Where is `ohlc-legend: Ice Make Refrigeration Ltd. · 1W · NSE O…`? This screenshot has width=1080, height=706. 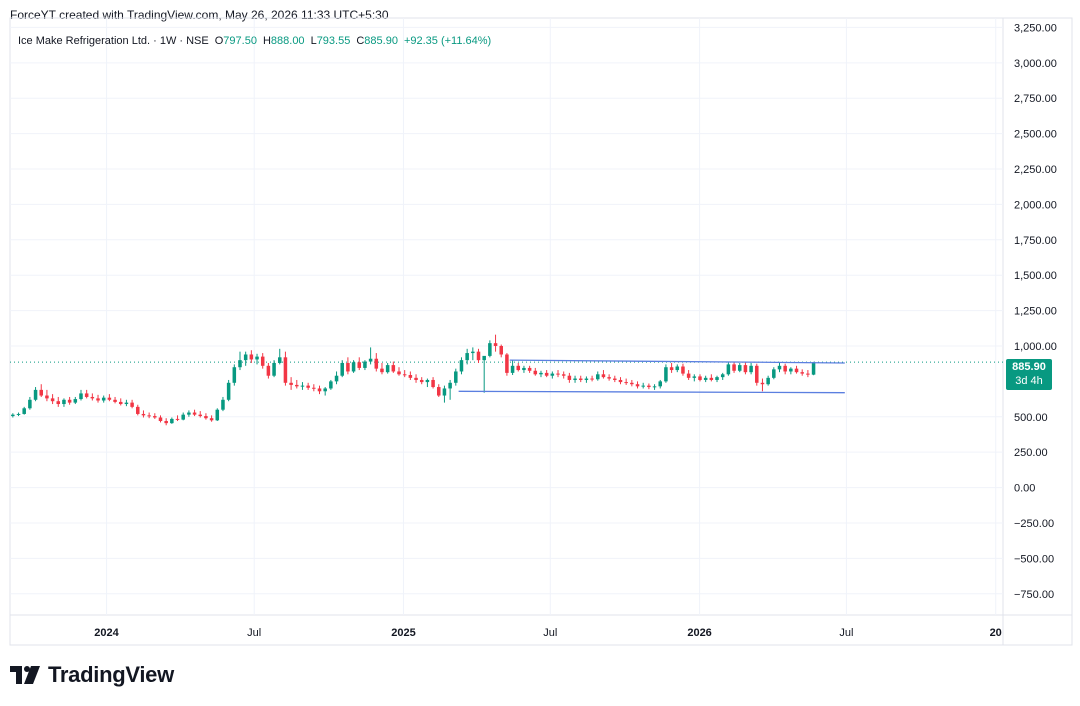 ohlc-legend: Ice Make Refrigeration Ltd. · 1W · NSE O… is located at coordinates (254, 41).